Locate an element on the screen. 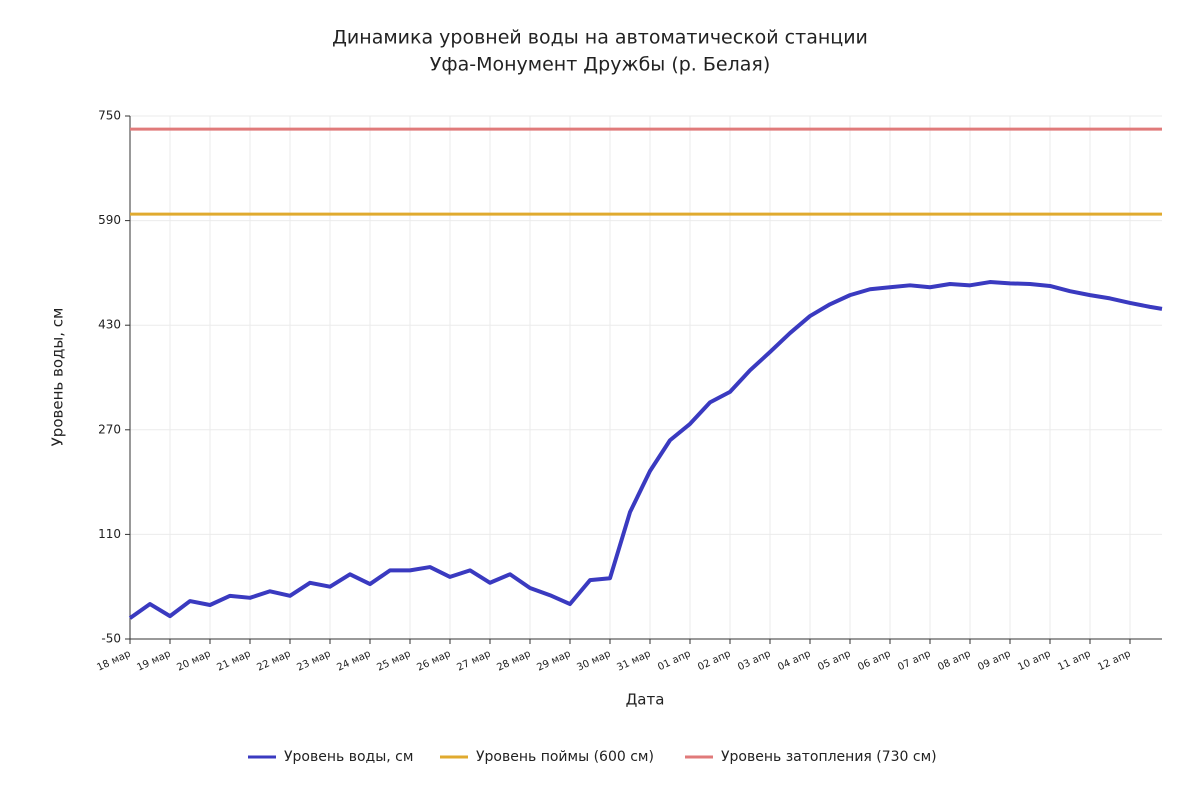  x-tick-label: 11 апр is located at coordinates (1074, 660).